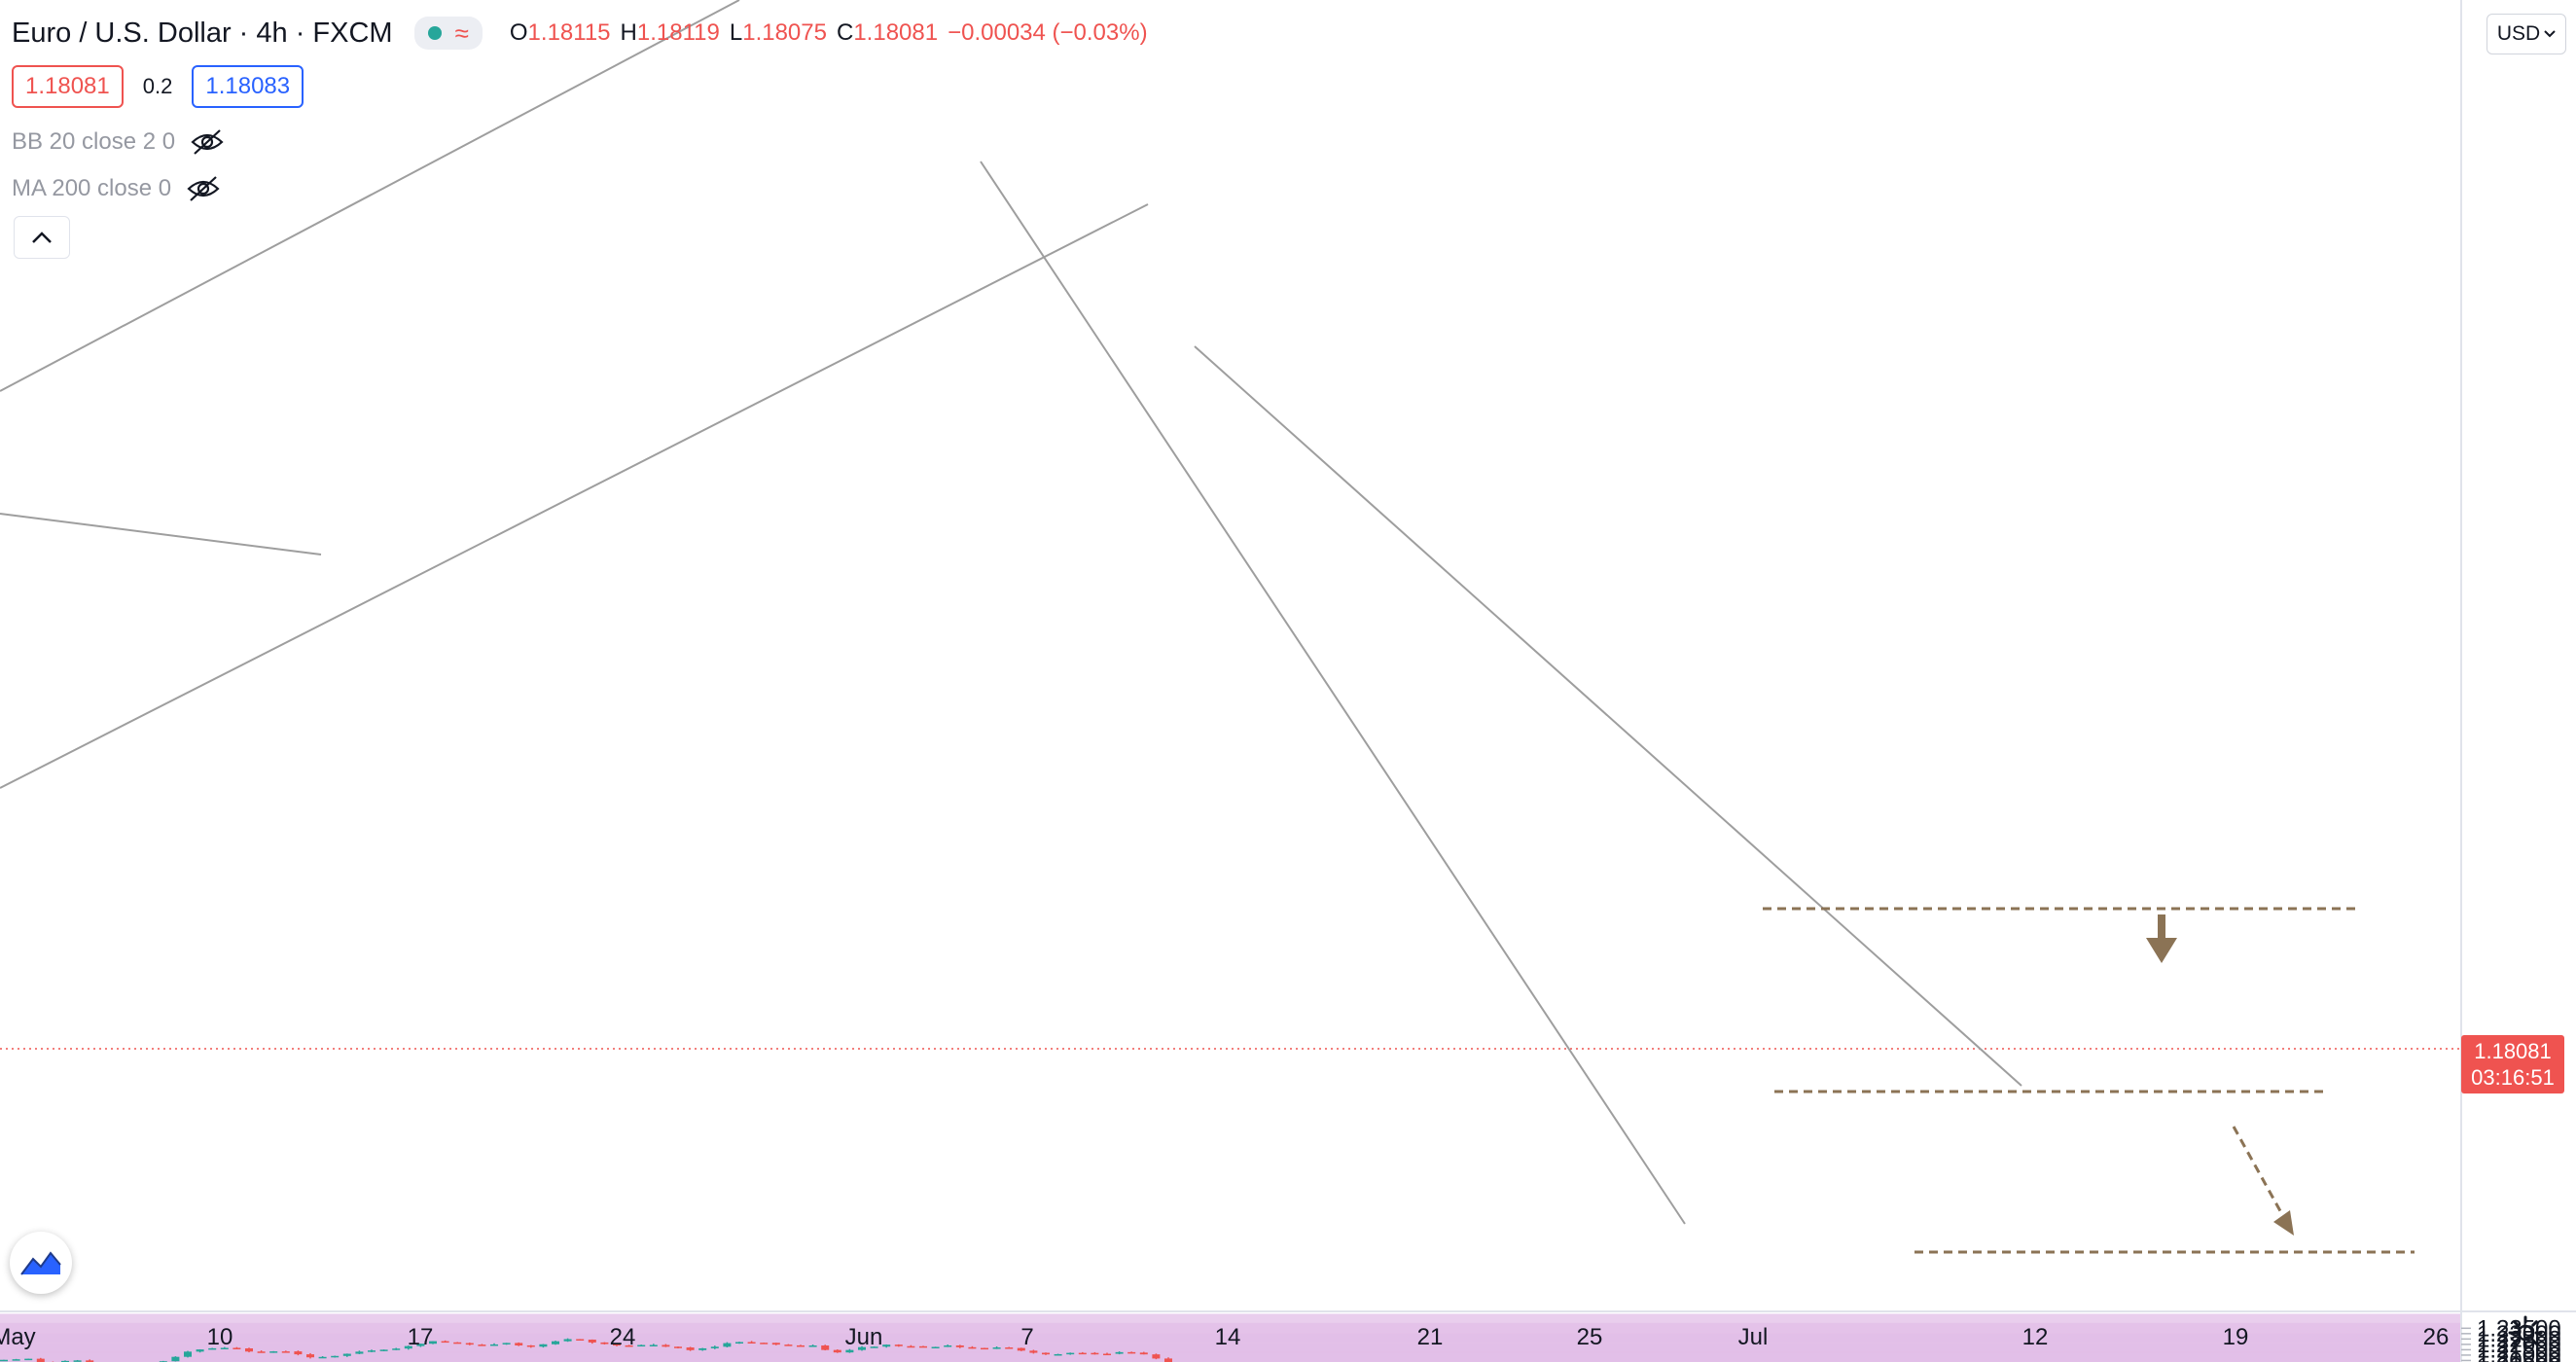 This screenshot has height=1362, width=2576. Describe the element at coordinates (1224, 1337) in the screenshot. I see `time-axis: May 10 17 24 Jun 7 14 21 25 Jul 12 19 26` at that location.